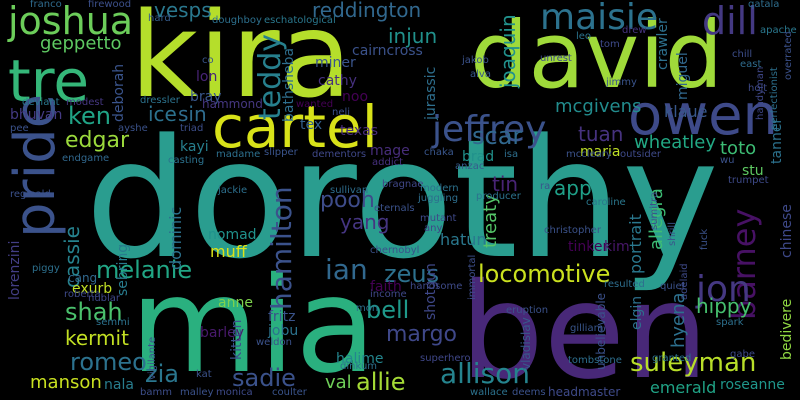  I want to click on word-adelaid: adelaid, so click(684, 281).